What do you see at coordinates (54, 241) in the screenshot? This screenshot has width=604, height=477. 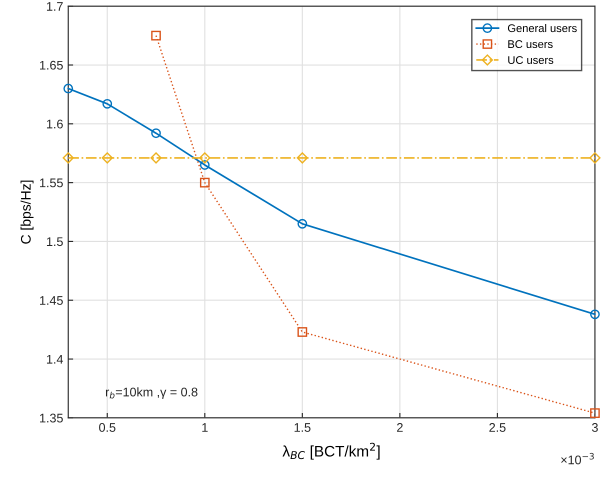 I see `y-tick-label: 1.5` at bounding box center [54, 241].